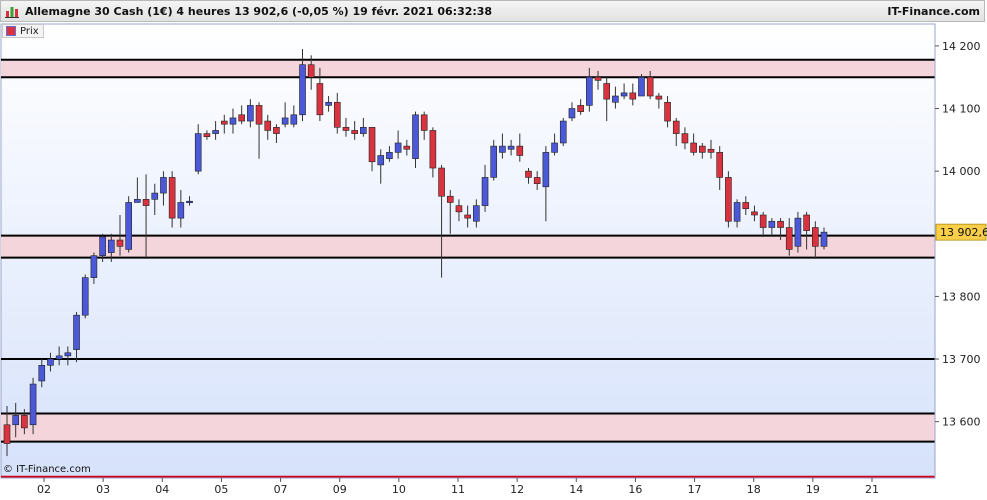  Describe the element at coordinates (23, 31) in the screenshot. I see `legend: Prix` at that location.